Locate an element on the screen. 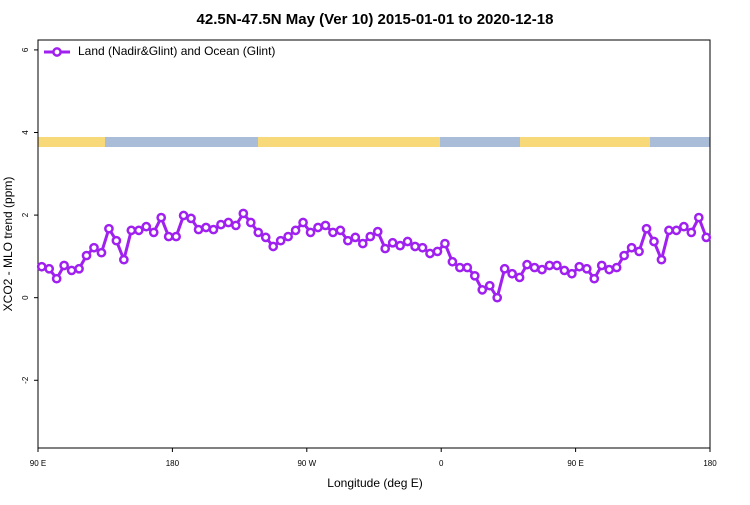 Image resolution: width=750 pixels, height=505 pixels. y-tick-label: 4 is located at coordinates (25, 132).